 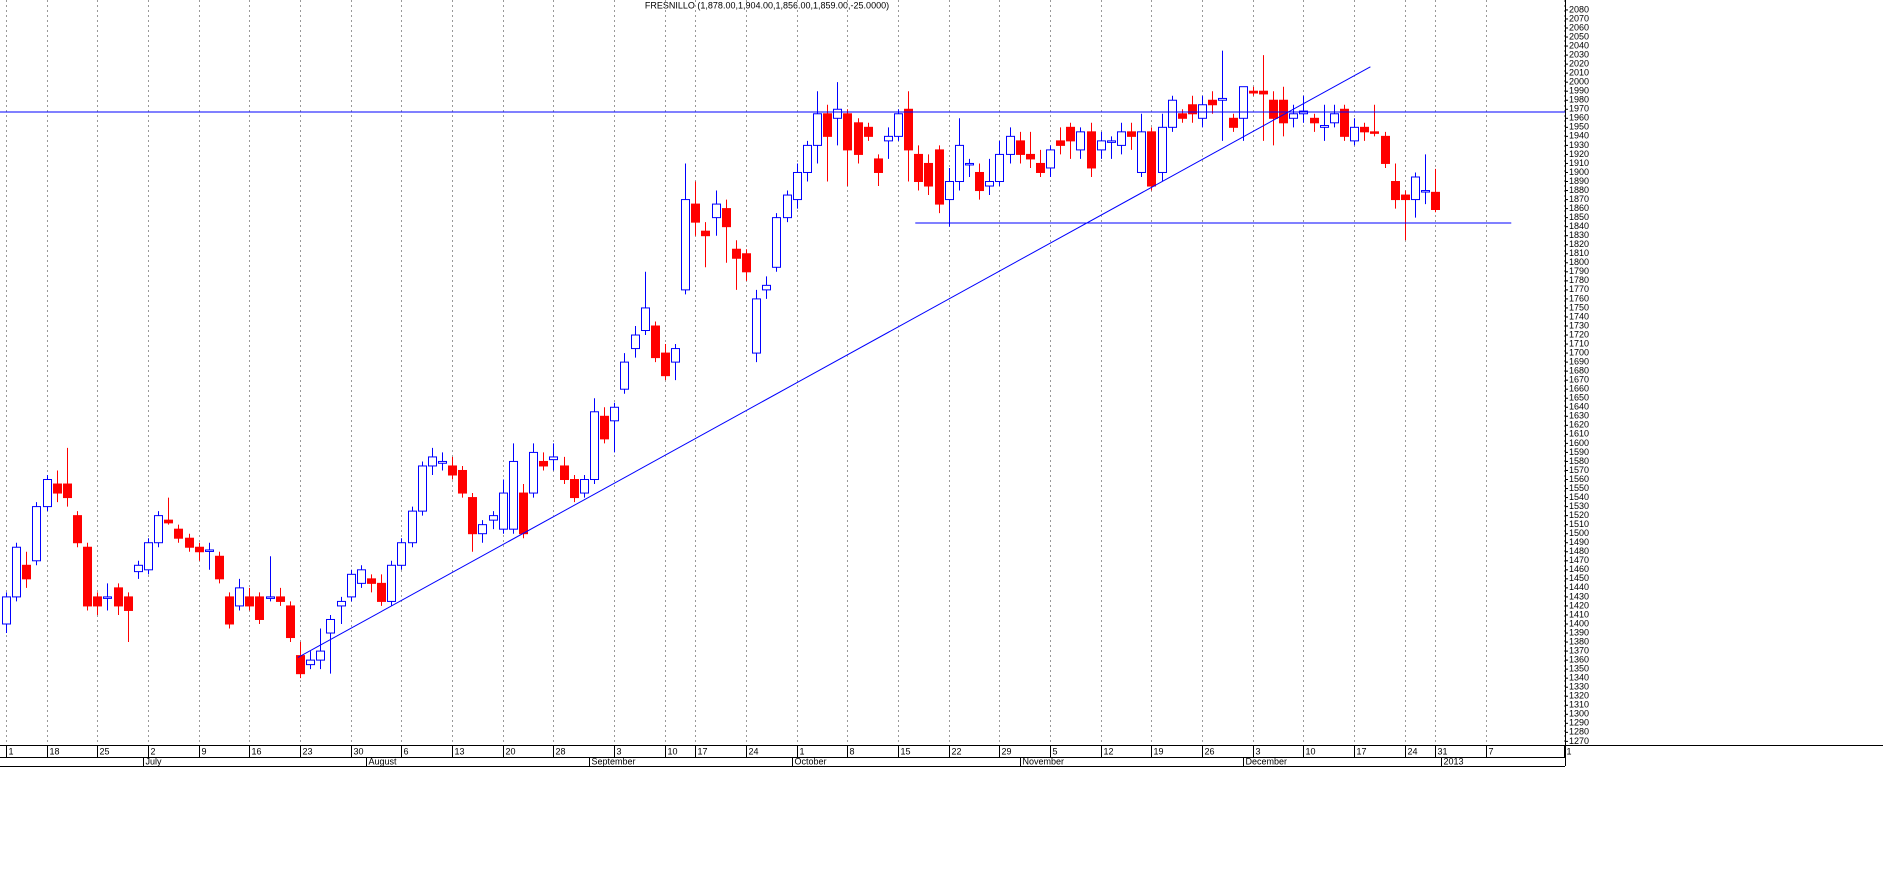 I want to click on y-tick-label: 1930, so click(x=1579, y=145).